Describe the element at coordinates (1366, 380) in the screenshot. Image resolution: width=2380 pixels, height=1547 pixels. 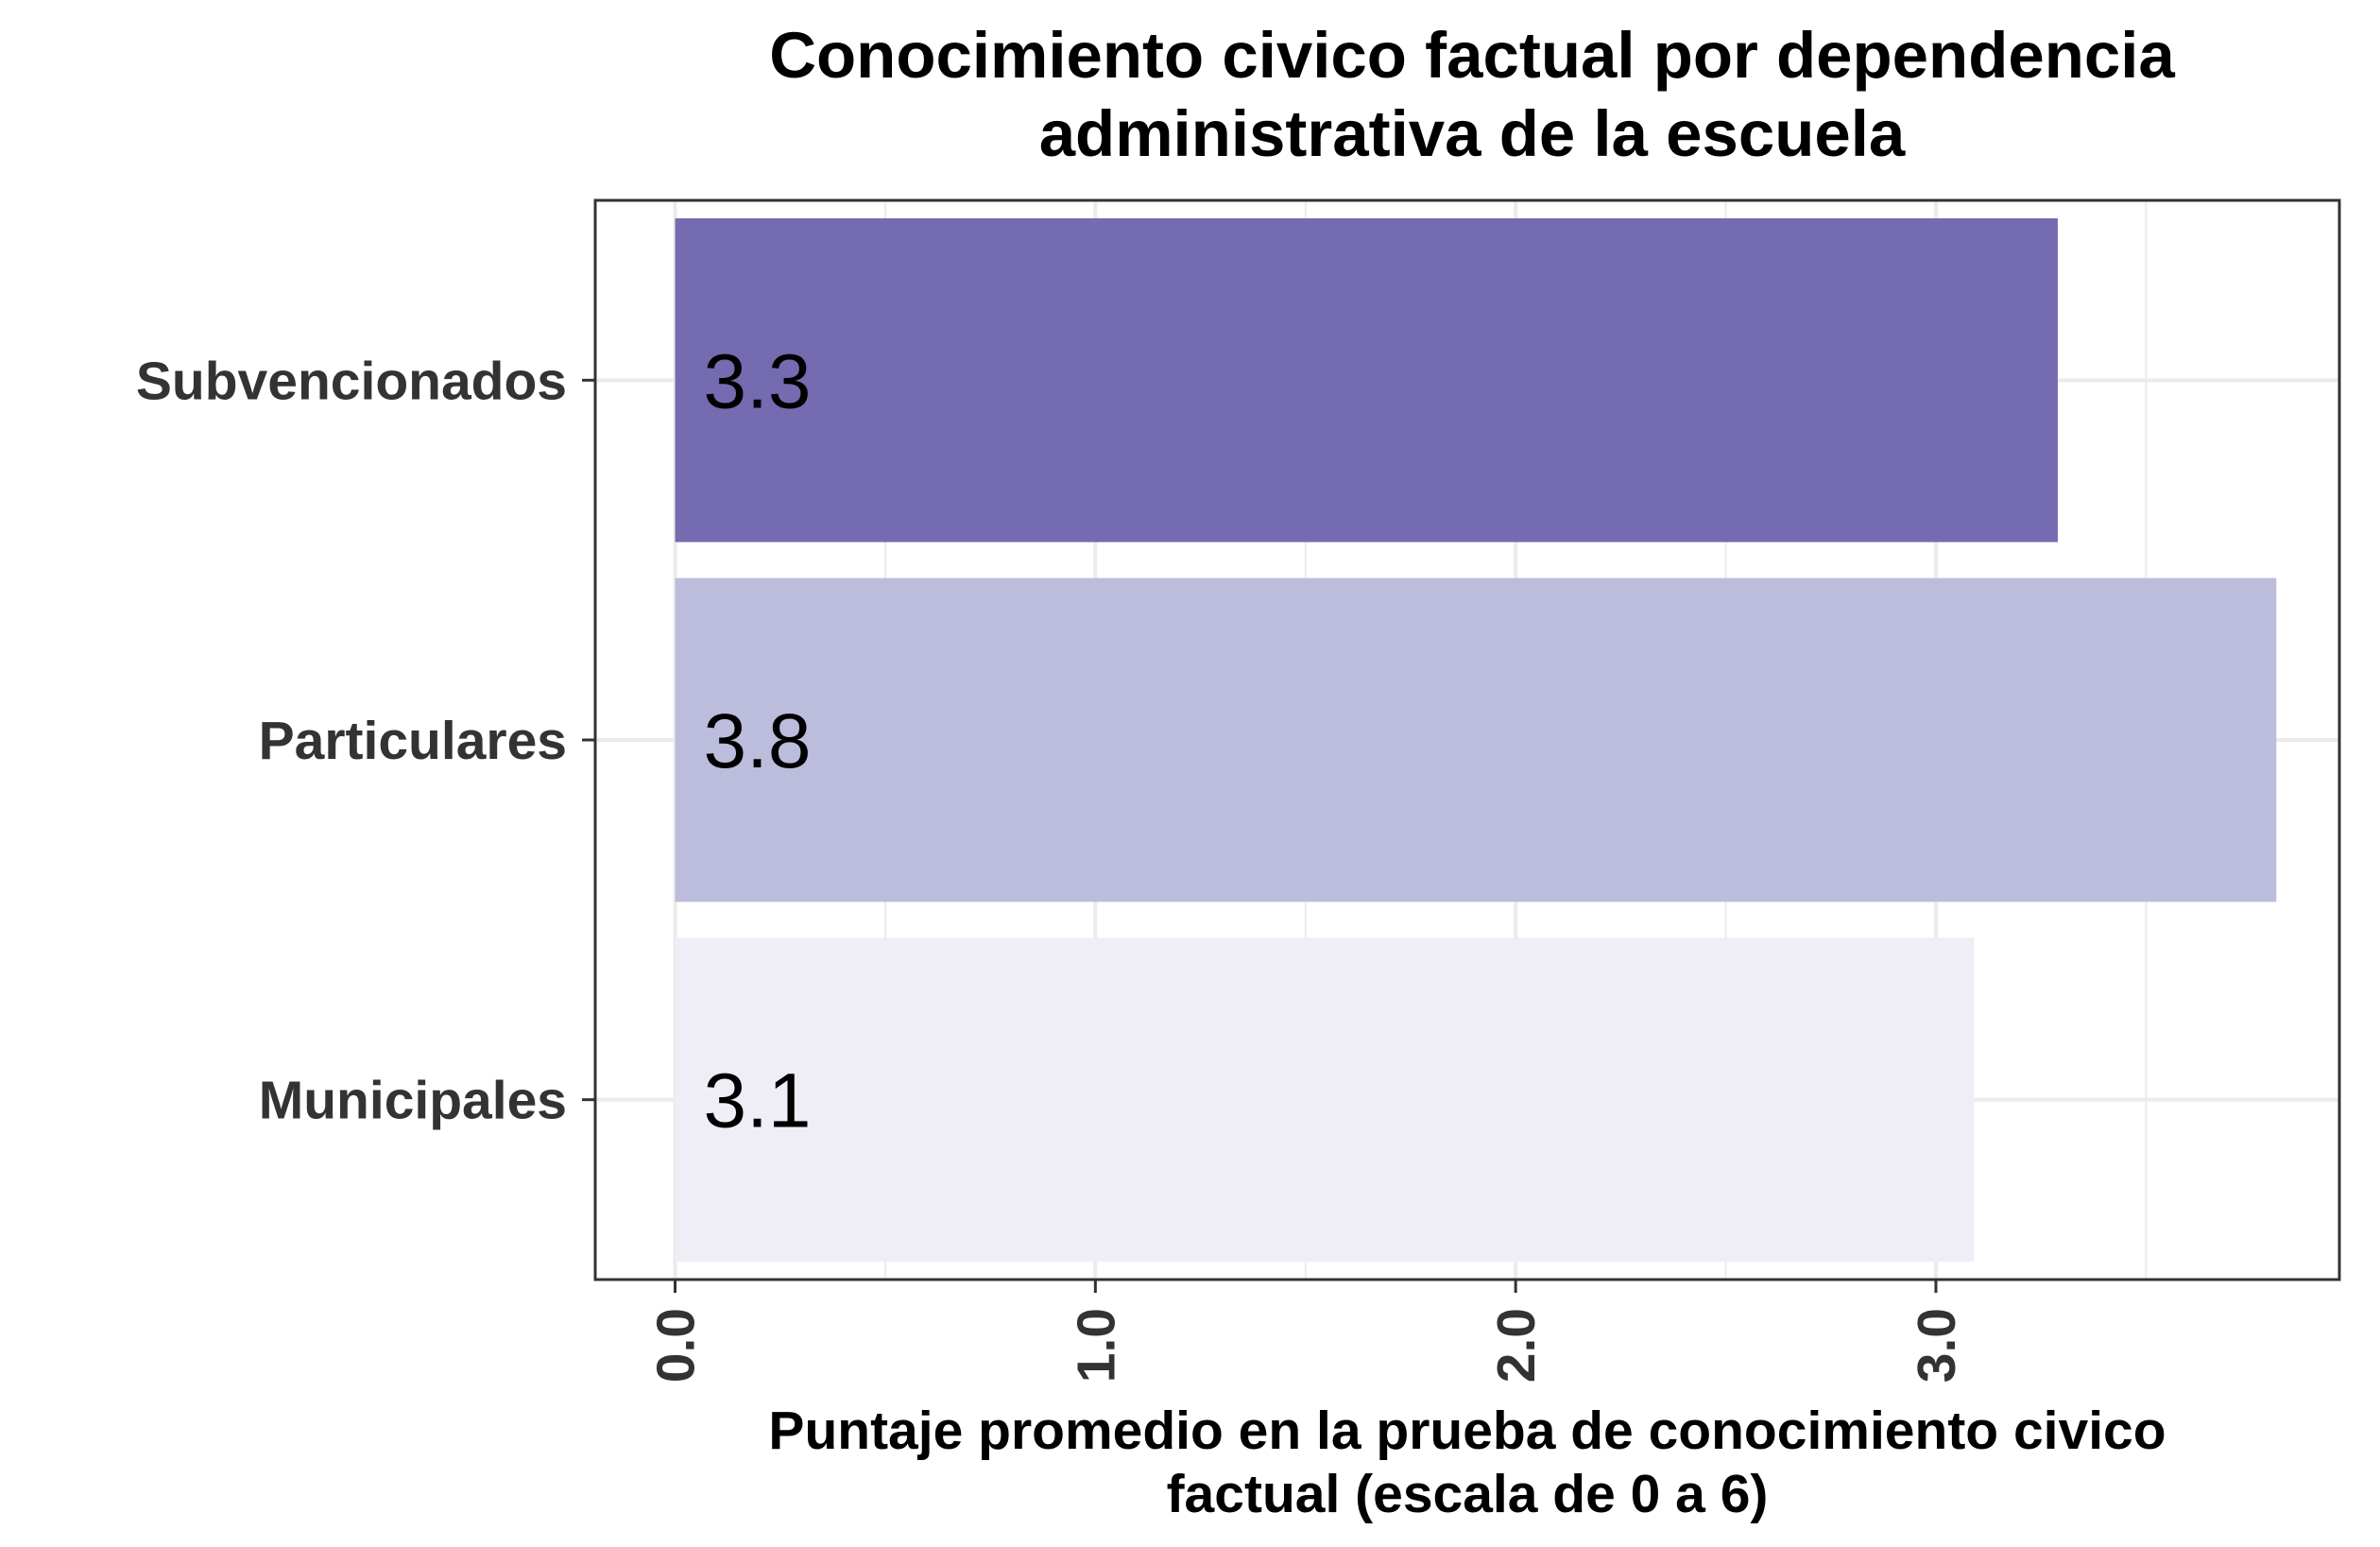
I see `bar-subvencionados` at that location.